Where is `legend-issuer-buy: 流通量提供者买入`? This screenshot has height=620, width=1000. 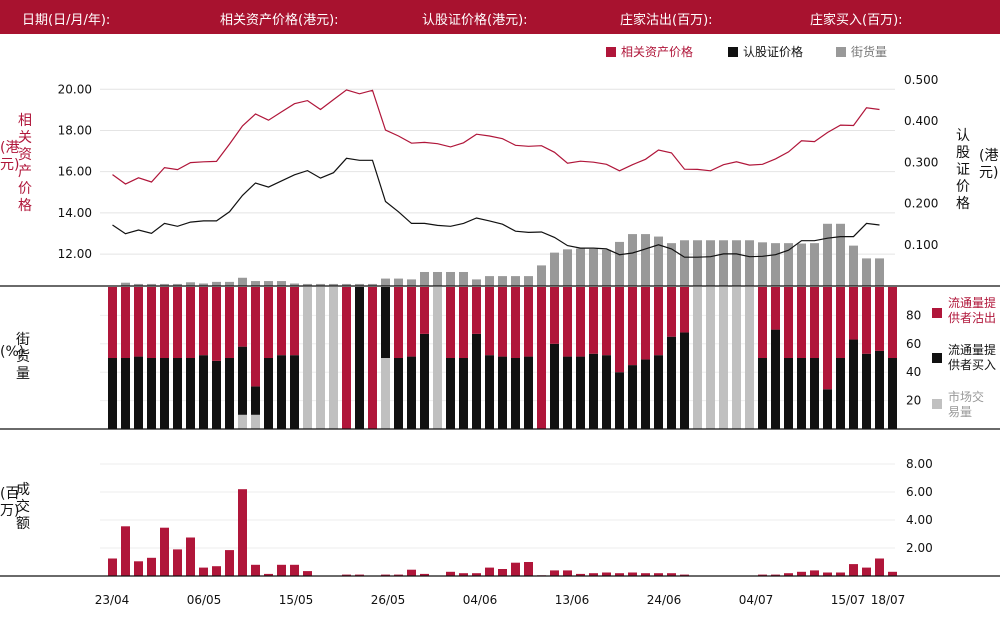 legend-issuer-buy: 流通量提供者买入 is located at coordinates (966, 358).